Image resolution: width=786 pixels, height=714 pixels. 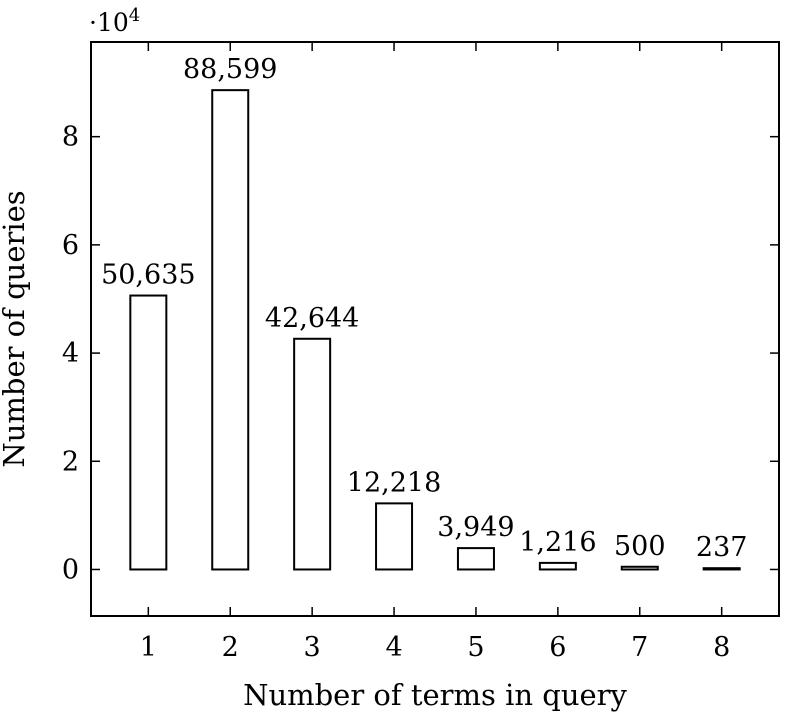 What do you see at coordinates (70, 461) in the screenshot?
I see `y-tick-label-2: 2` at bounding box center [70, 461].